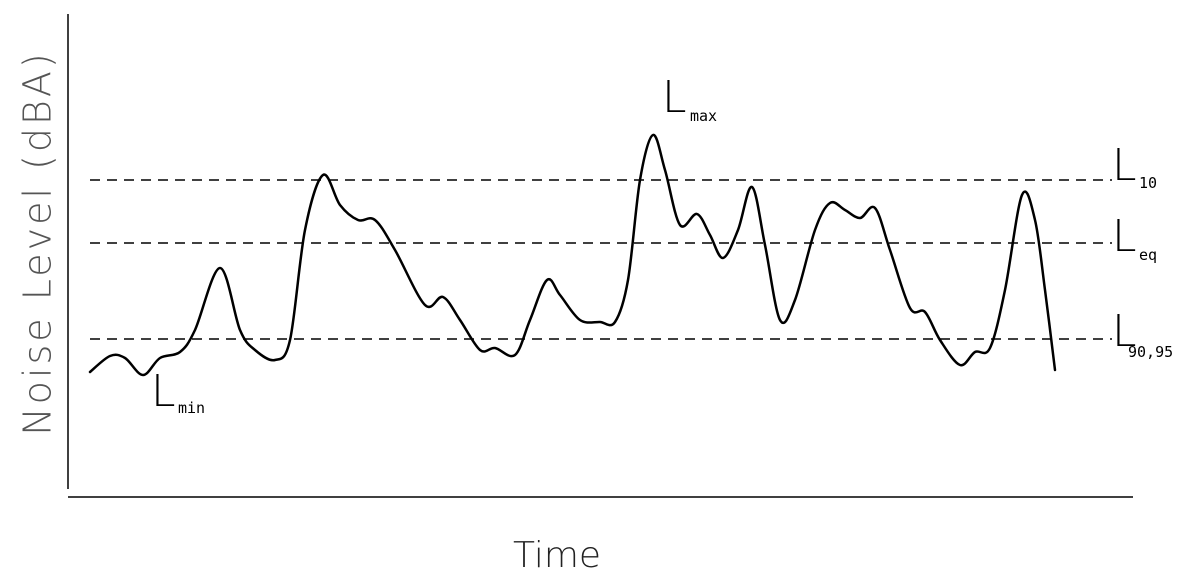 This screenshot has height=576, width=1202. I want to click on x-axis-title: Time, so click(557, 555).